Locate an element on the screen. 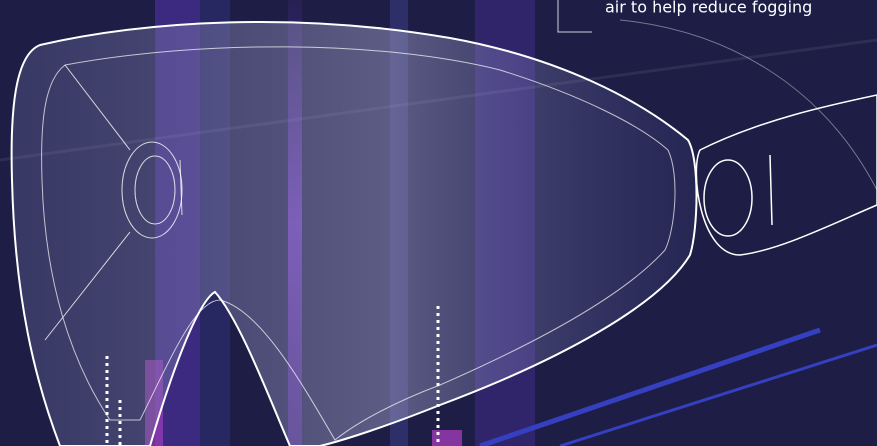  callout-pointers is located at coordinates (272, 376).